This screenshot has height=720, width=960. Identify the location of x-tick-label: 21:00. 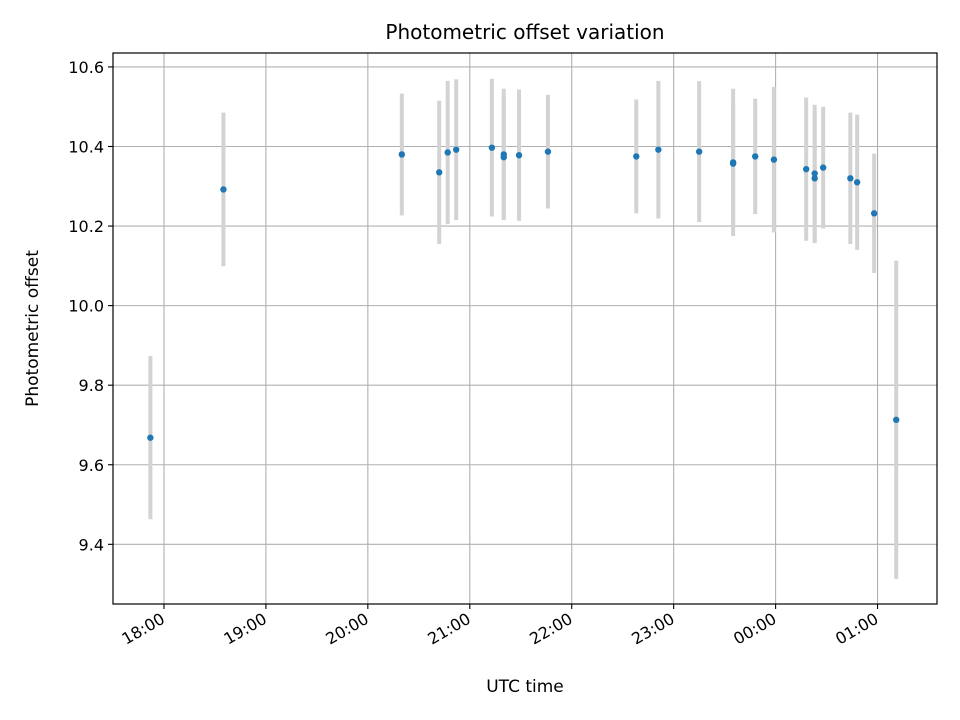
(448, 629).